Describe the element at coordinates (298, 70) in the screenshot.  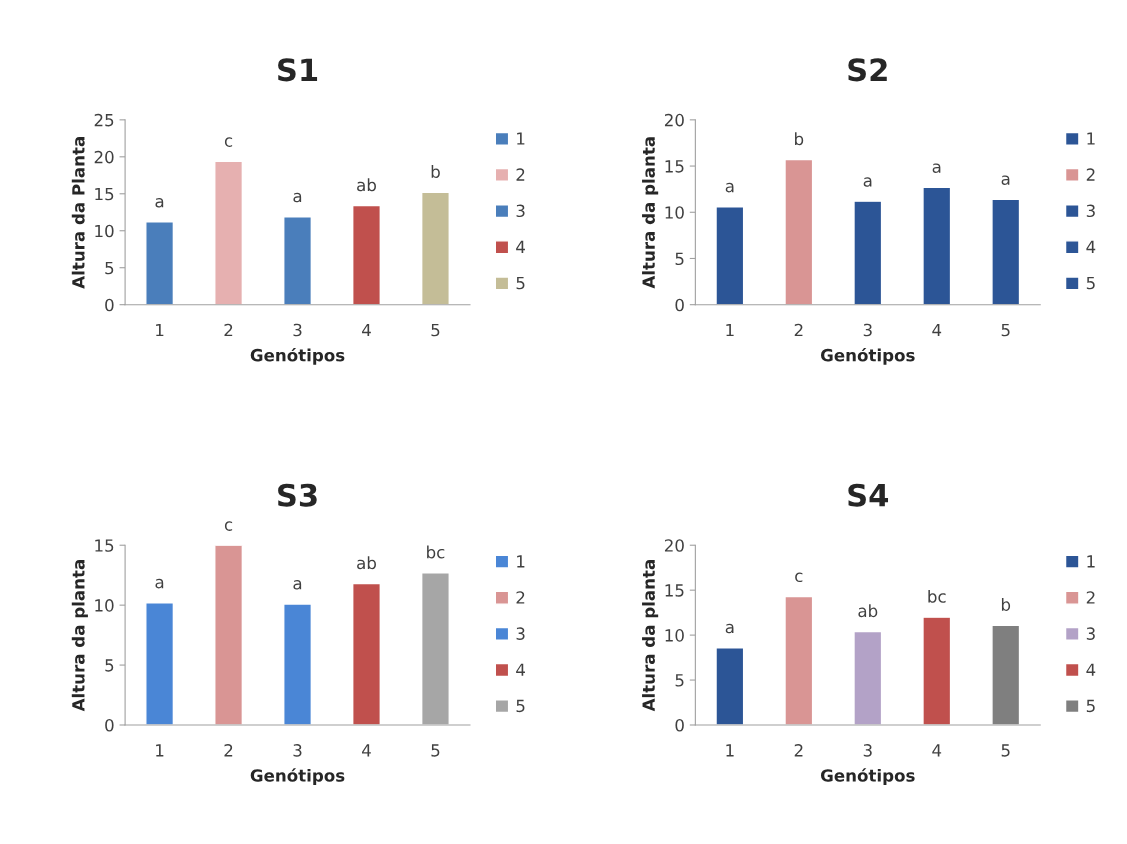
I see `chart-title: S1` at that location.